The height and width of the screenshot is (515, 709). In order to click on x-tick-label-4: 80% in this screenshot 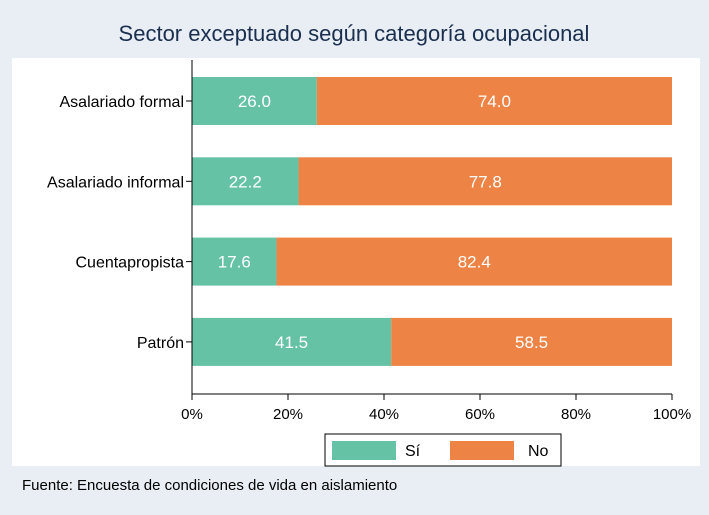, I will do `click(576, 414)`.